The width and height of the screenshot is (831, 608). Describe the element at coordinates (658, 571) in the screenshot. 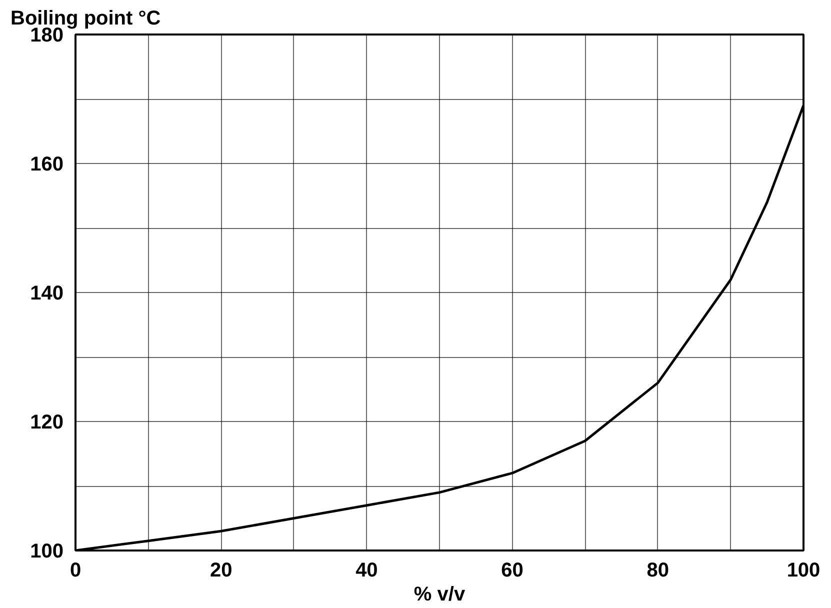

I see `x-tick-label: 80` at that location.